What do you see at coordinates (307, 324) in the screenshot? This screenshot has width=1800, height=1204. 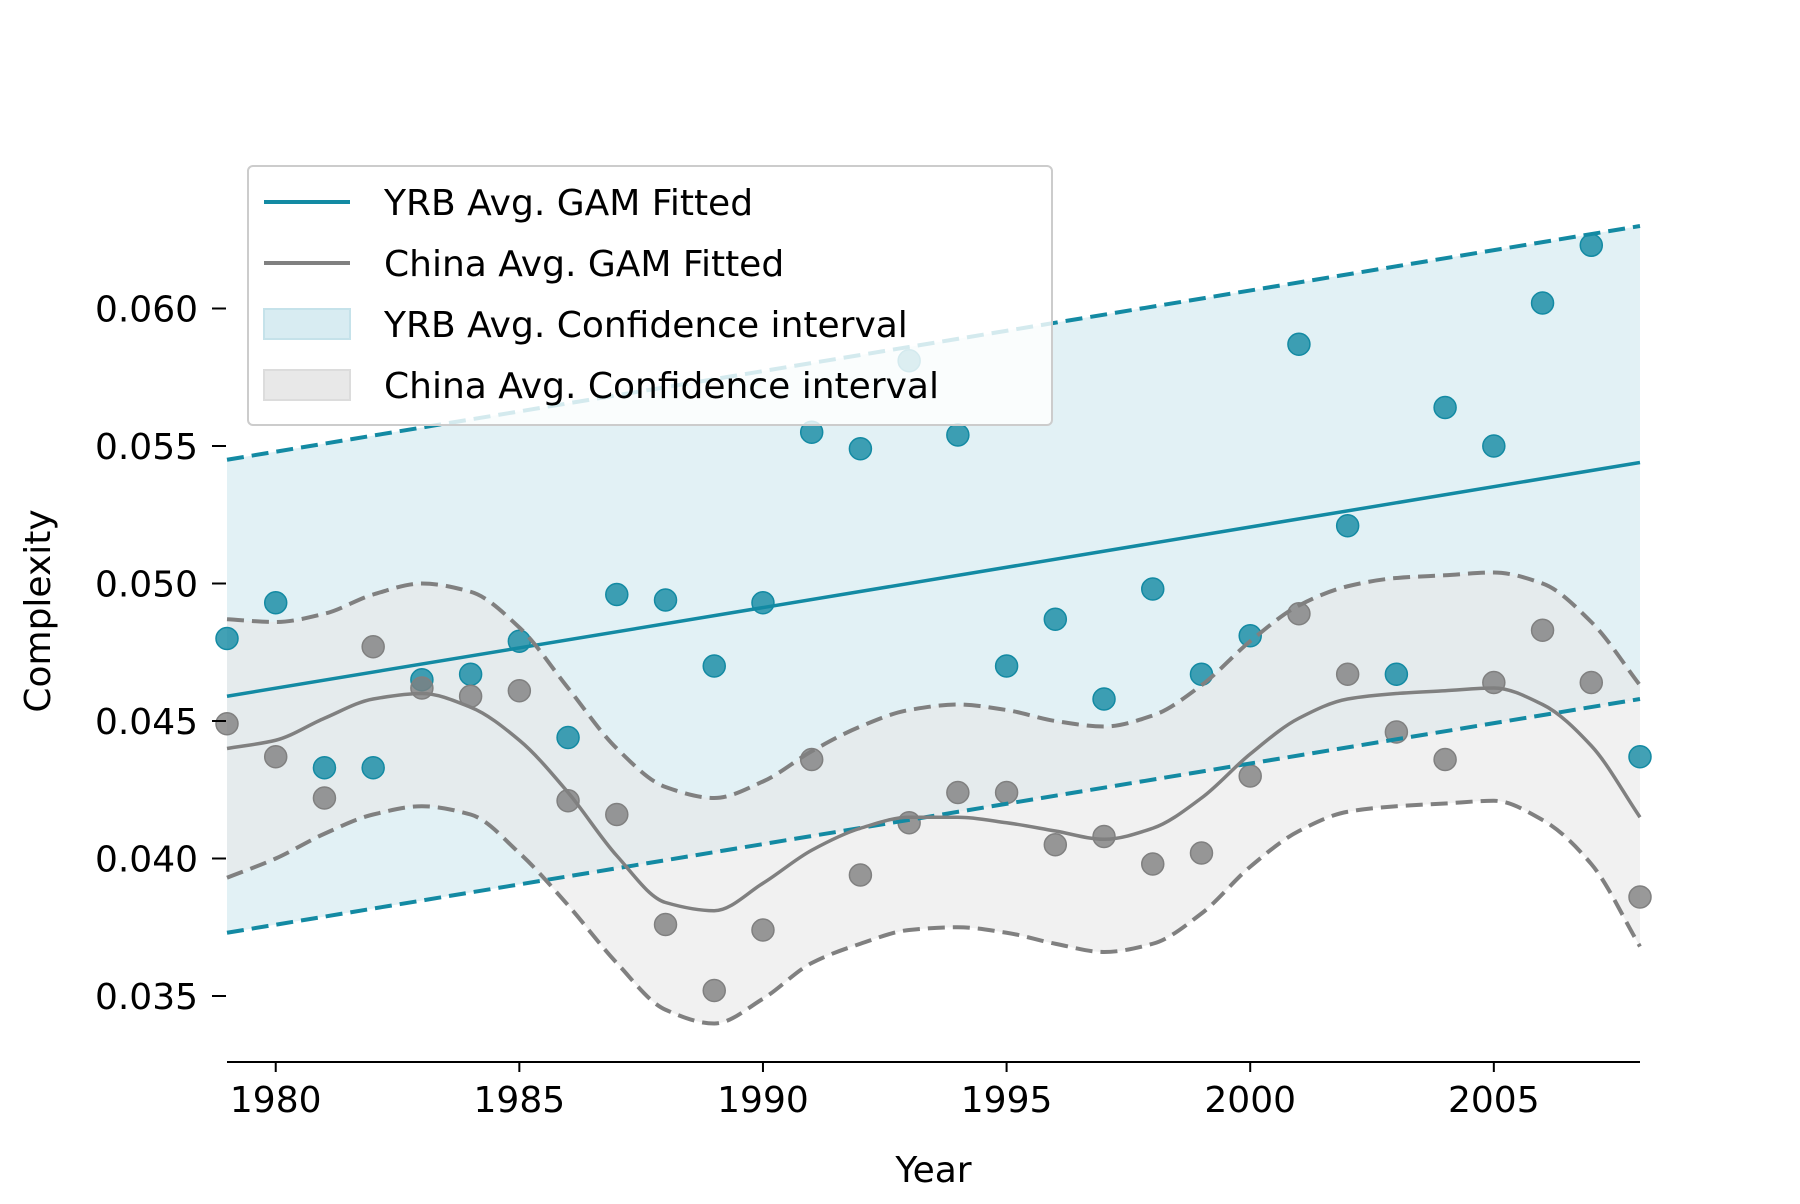 I see `legend-swatch-yrb-band` at bounding box center [307, 324].